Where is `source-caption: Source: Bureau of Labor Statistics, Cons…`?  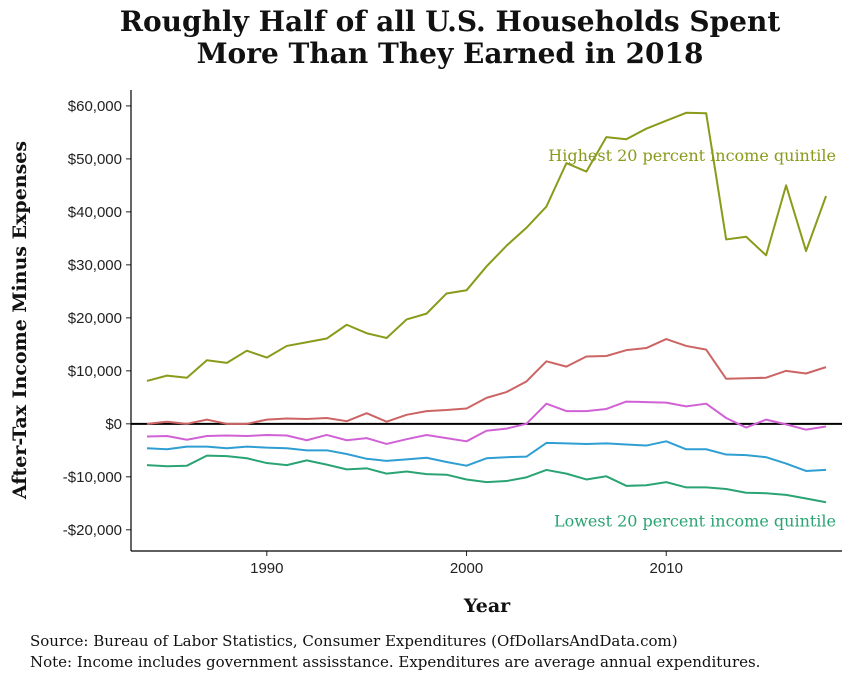 source-caption: Source: Bureau of Labor Statistics, Cons… is located at coordinates (354, 641).